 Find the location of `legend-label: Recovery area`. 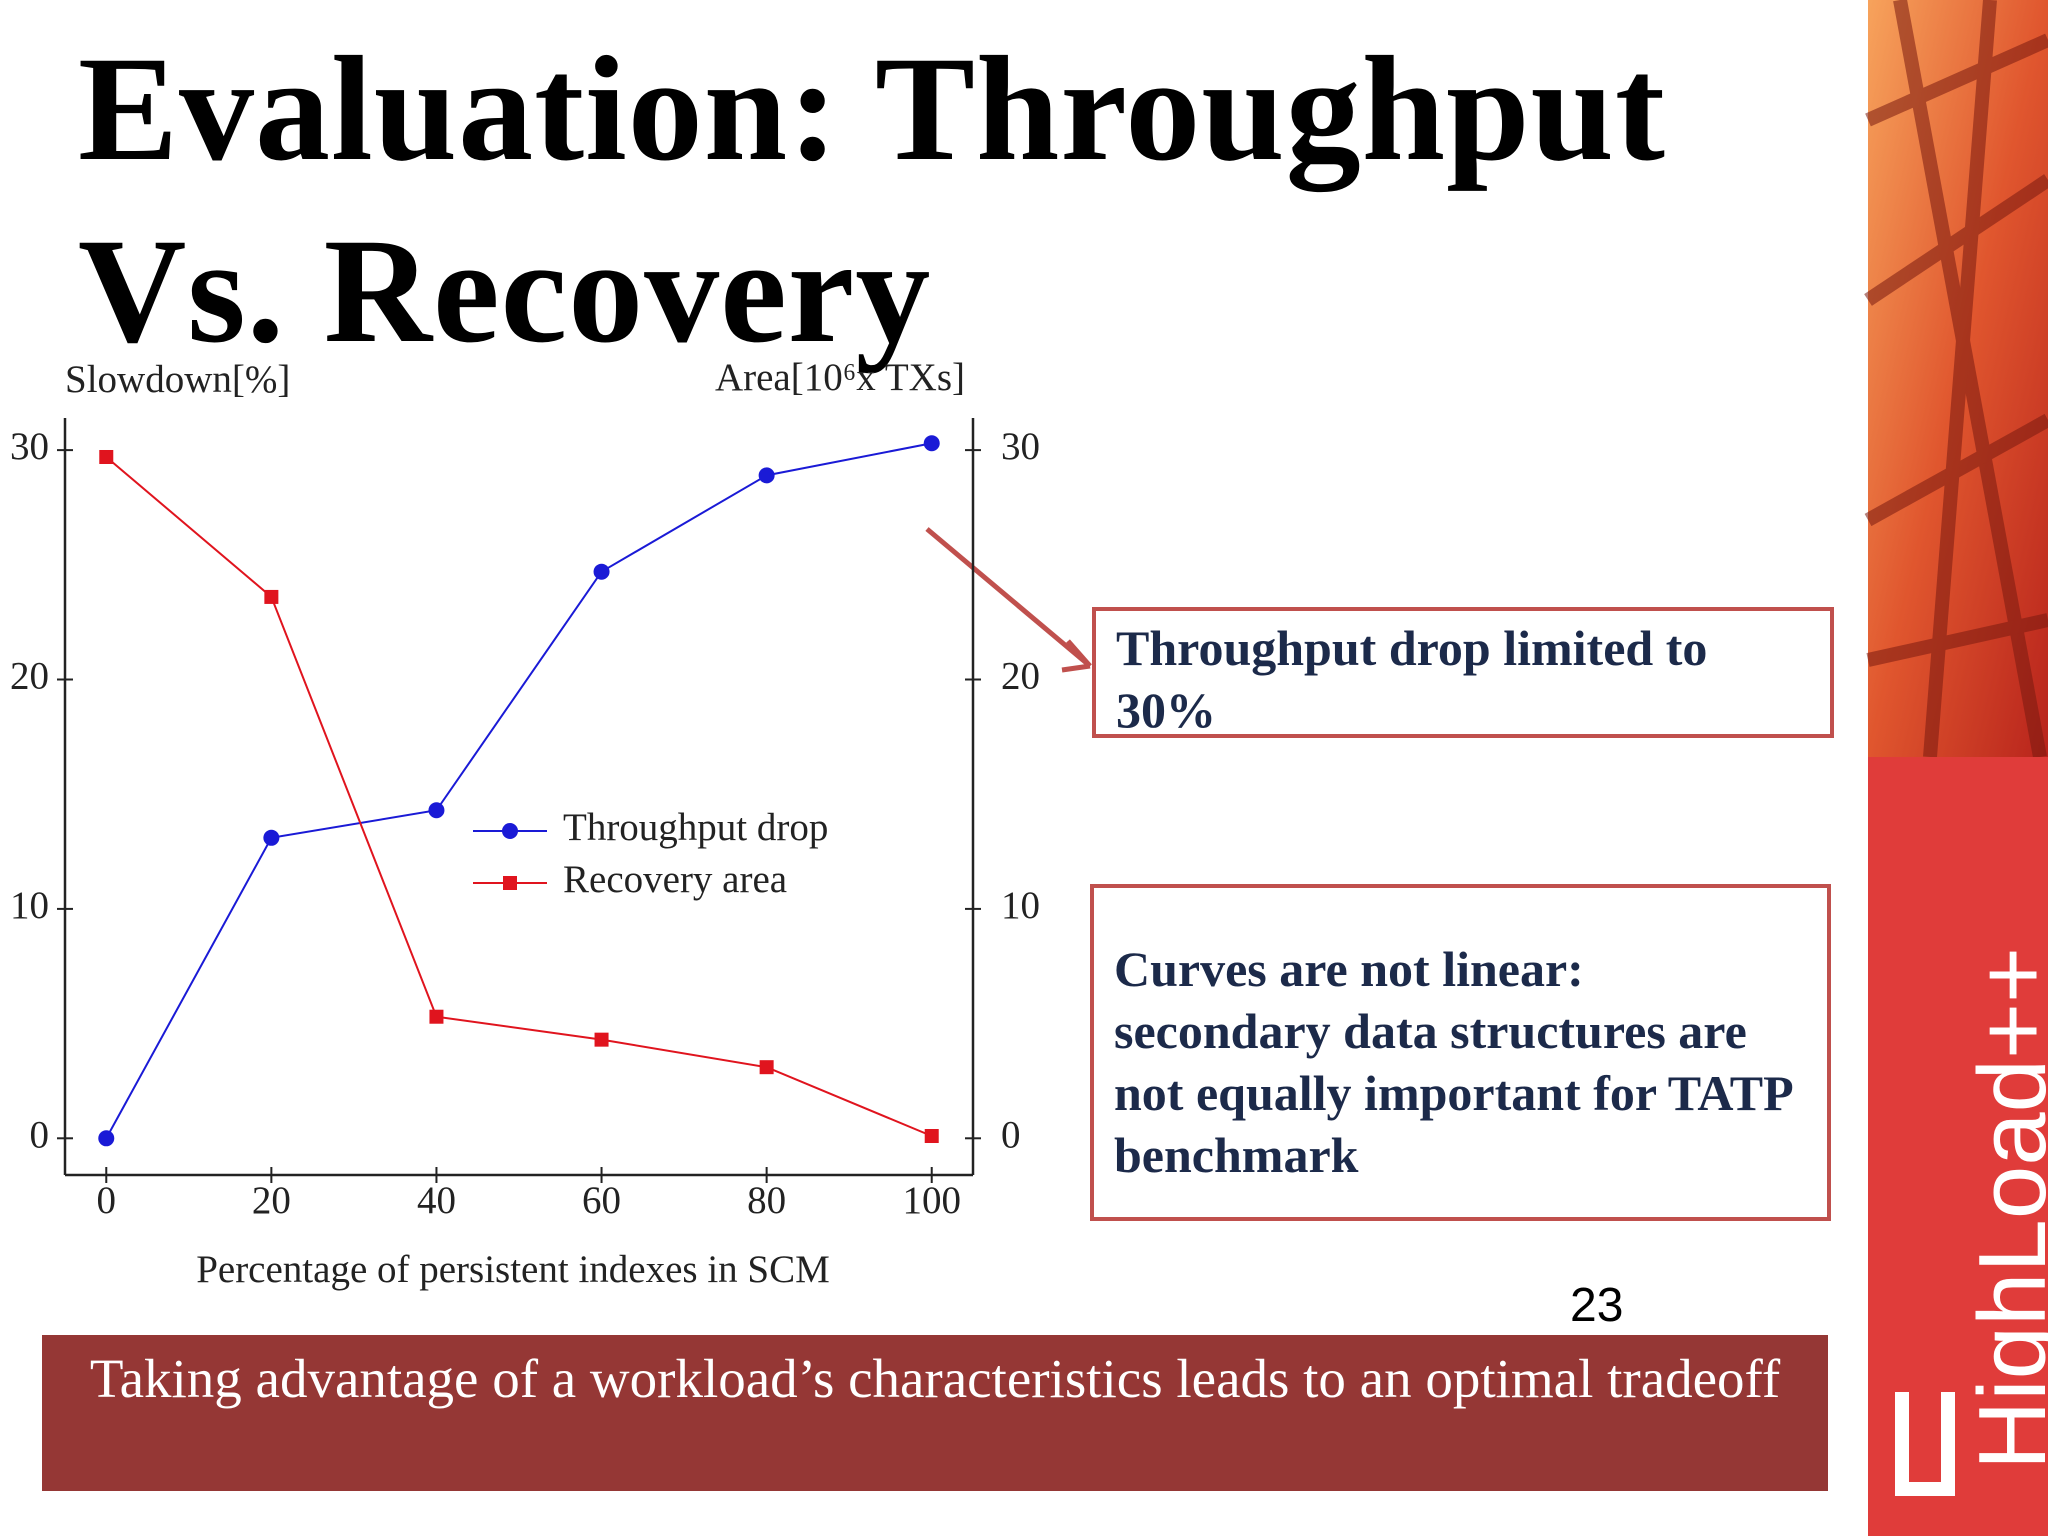

legend-label: Recovery area is located at coordinates (675, 879).